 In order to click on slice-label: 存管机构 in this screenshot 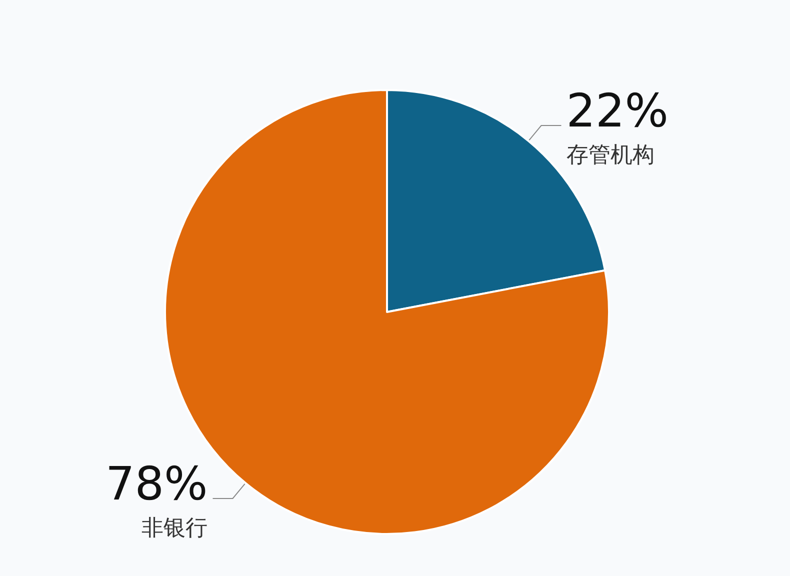, I will do `click(610, 155)`.